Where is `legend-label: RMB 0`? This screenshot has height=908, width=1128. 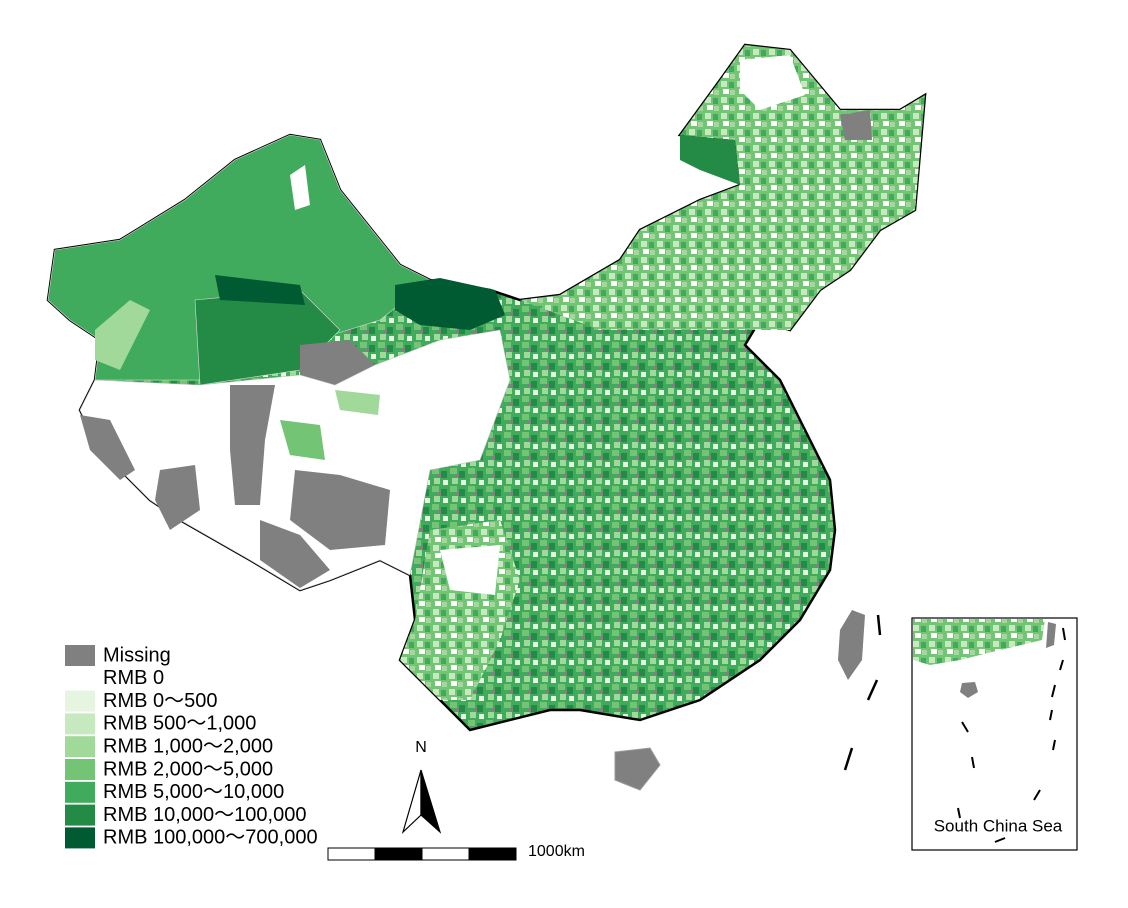 legend-label: RMB 0 is located at coordinates (133, 678).